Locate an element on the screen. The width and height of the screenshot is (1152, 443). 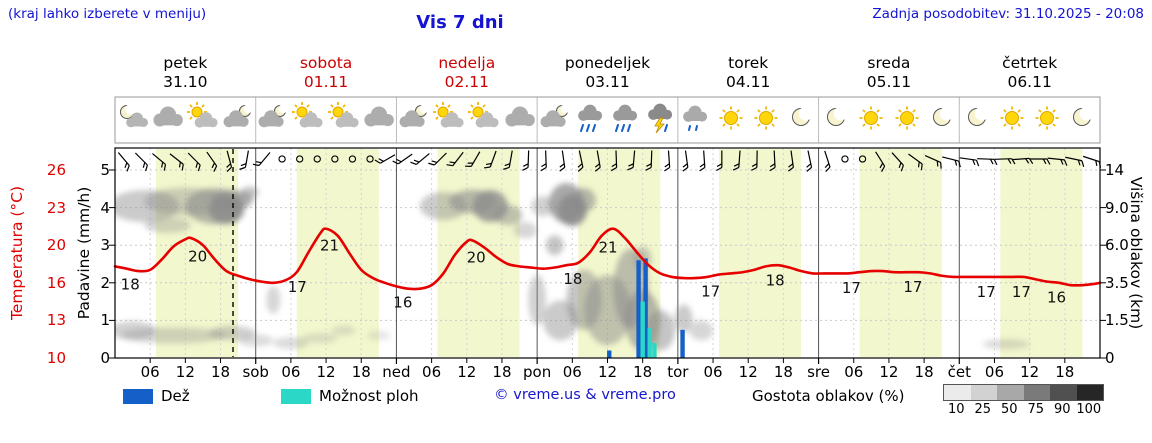
rain-legend-label: Dež is located at coordinates (175, 396).